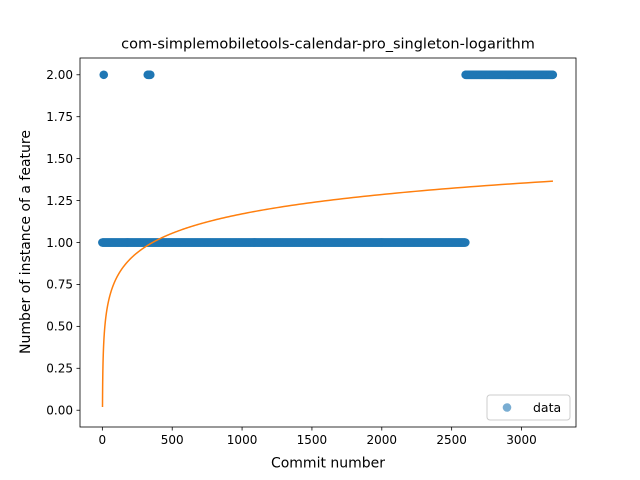  I want to click on legend-marker-data, so click(507, 407).